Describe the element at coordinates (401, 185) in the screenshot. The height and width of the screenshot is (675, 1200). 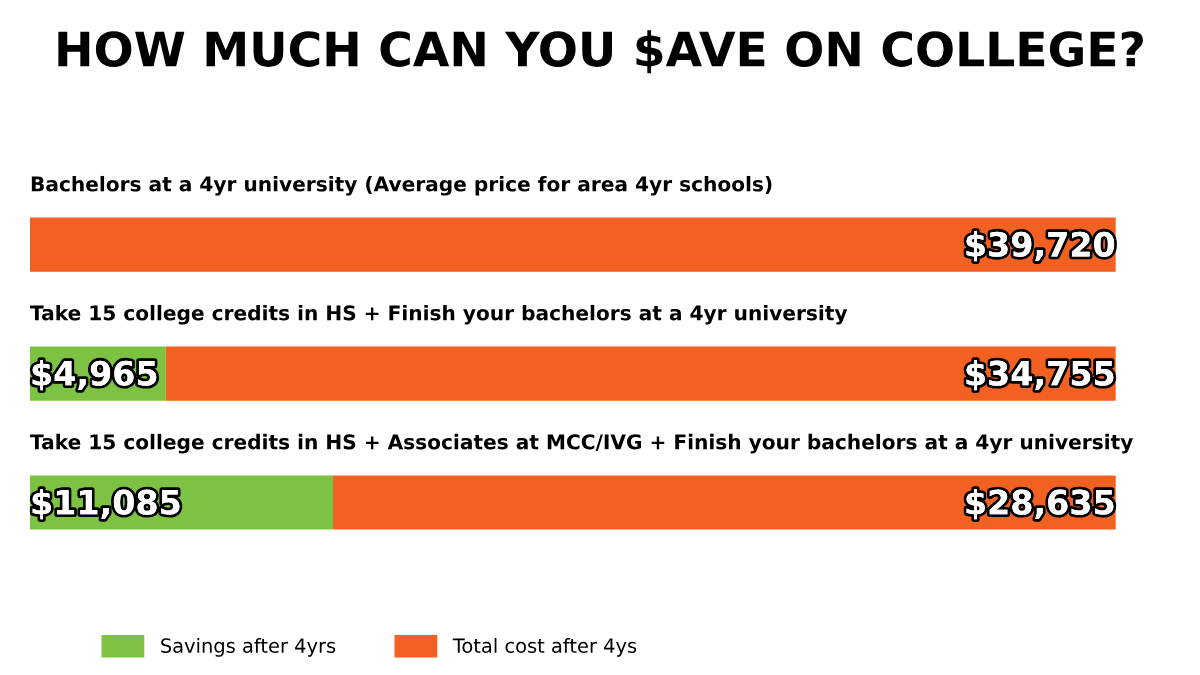
I see `y-tick-label: Bachelors at a 4yr university (Average price for area 4yr schools)` at that location.